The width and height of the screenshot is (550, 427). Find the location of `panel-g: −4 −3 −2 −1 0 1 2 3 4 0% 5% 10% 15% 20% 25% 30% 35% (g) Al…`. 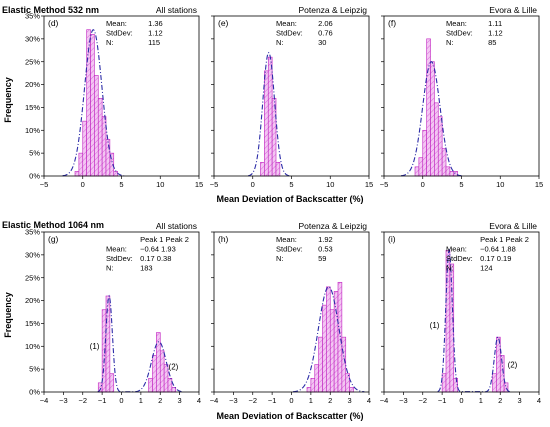

panel-g: −4 −3 −2 −1 0 1 2 3 4 0% 5% 10% 15% 20% 25% 30% 35% (g) Al… is located at coordinates (113, 313).